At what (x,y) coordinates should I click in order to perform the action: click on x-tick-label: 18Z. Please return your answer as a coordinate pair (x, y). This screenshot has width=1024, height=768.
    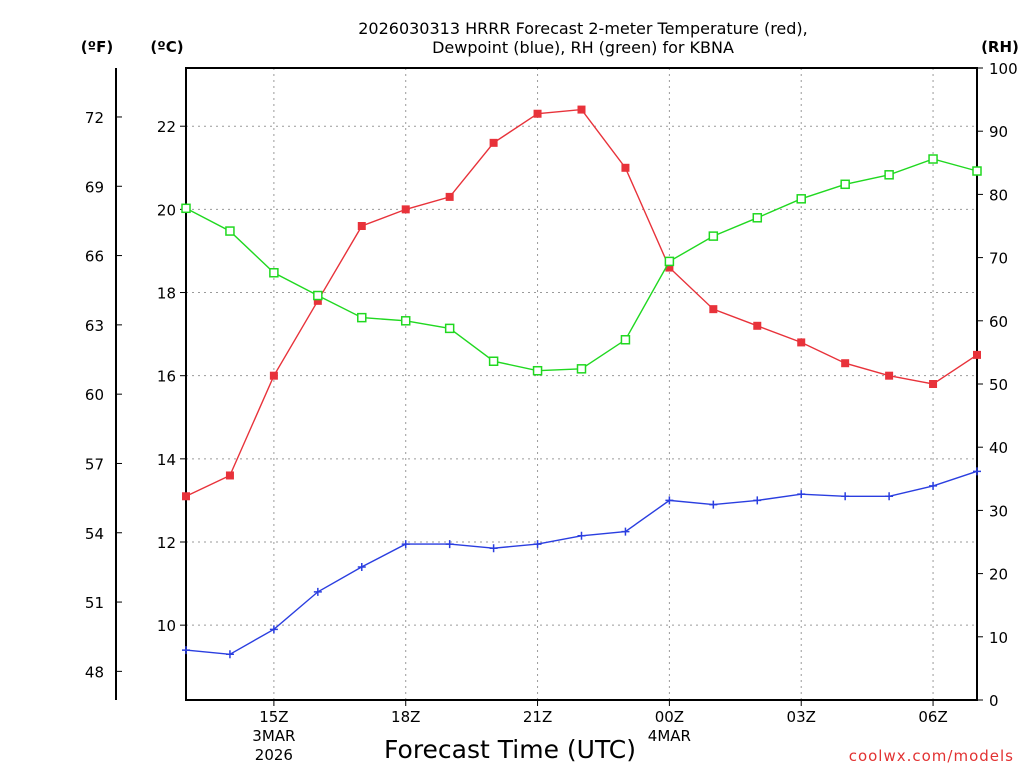
    Looking at the image, I should click on (405, 717).